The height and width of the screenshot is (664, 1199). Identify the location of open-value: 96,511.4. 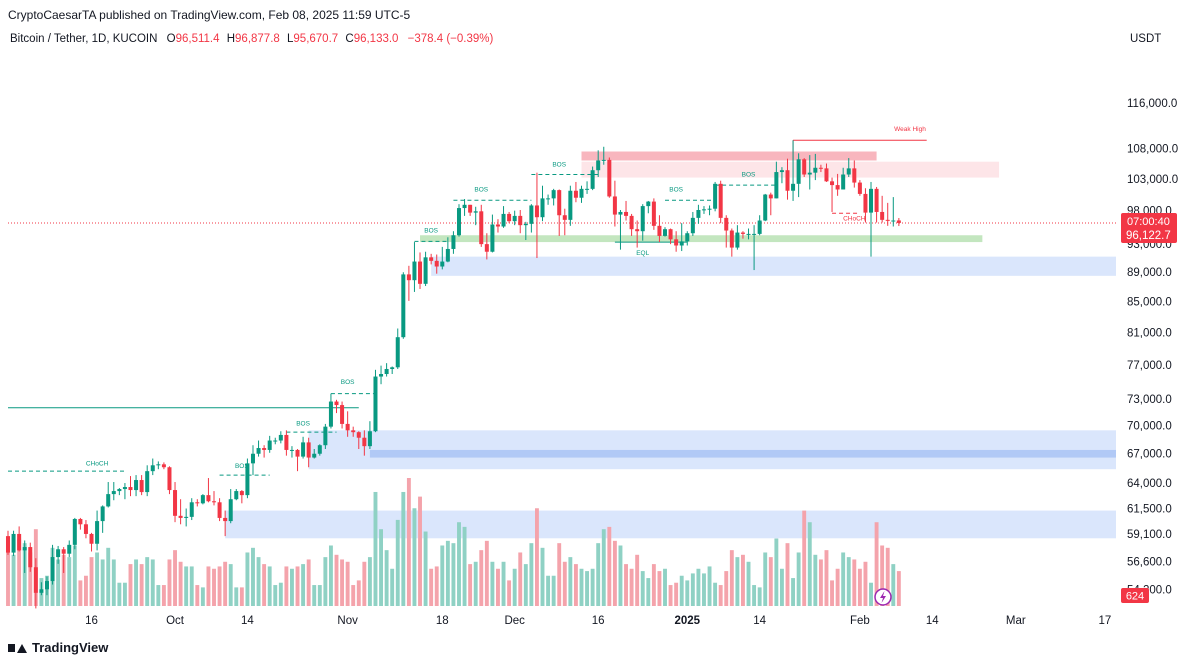
(198, 39).